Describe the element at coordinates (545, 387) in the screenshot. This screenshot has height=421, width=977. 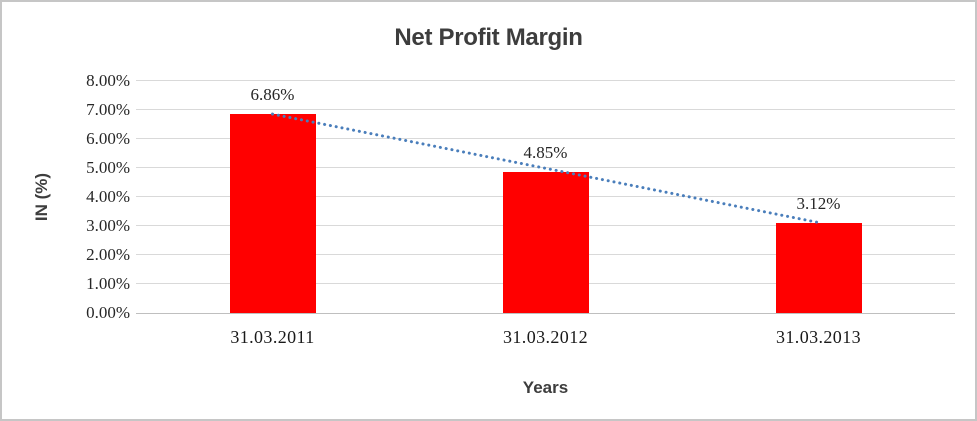
I see `x-axis-title: Years` at that location.